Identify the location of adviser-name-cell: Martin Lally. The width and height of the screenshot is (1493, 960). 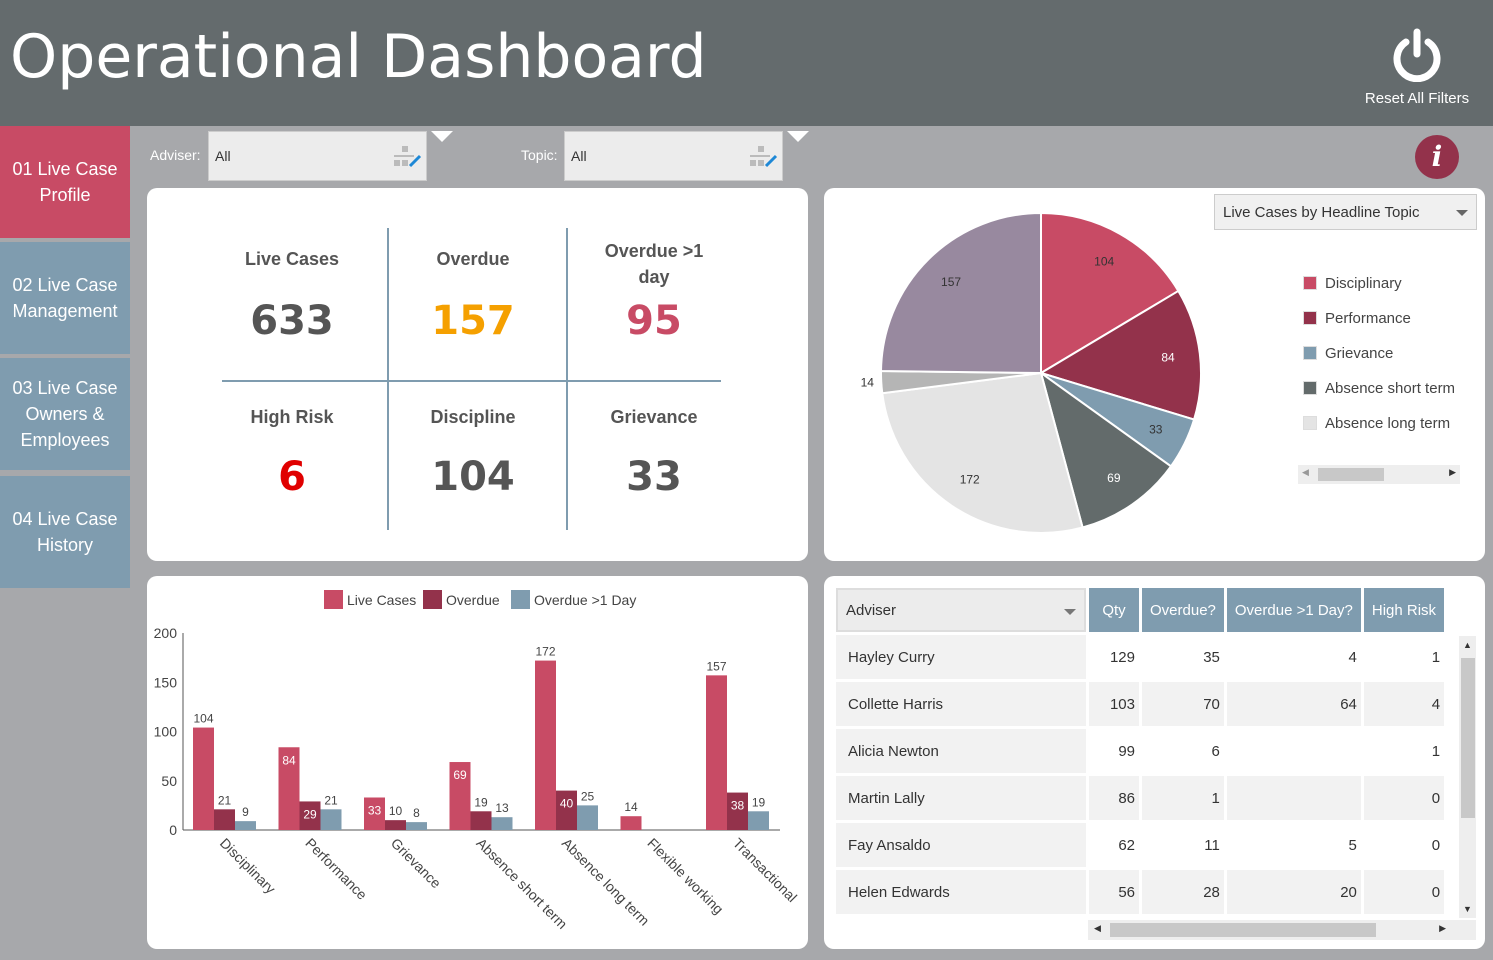
(961, 798).